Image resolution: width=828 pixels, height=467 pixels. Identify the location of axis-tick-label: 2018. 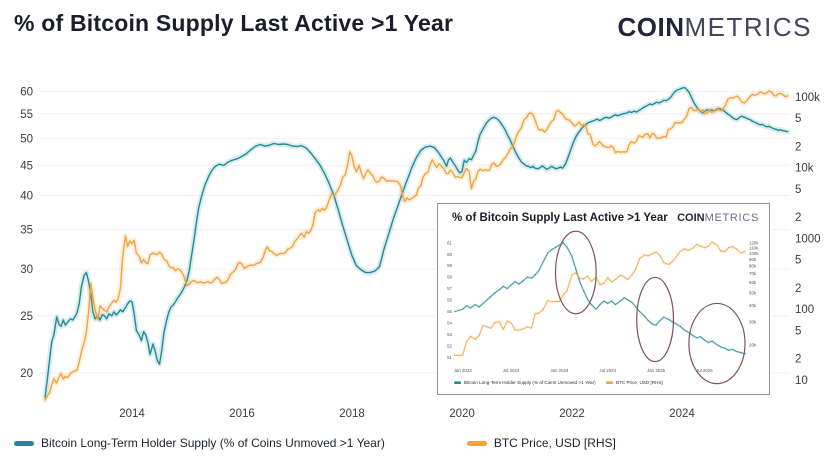
(352, 414).